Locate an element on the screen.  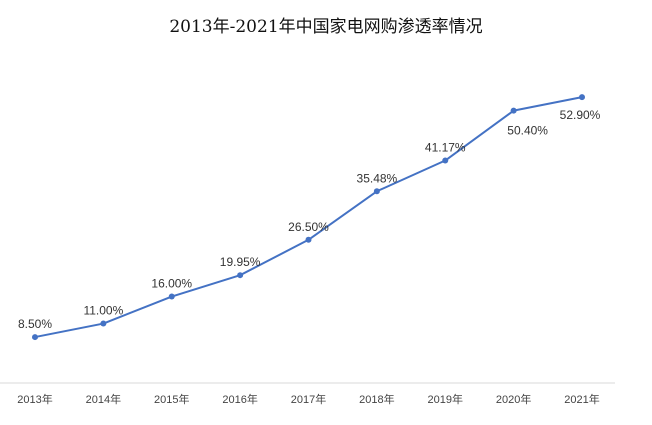
x-tick-label: 2015年 is located at coordinates (171, 399).